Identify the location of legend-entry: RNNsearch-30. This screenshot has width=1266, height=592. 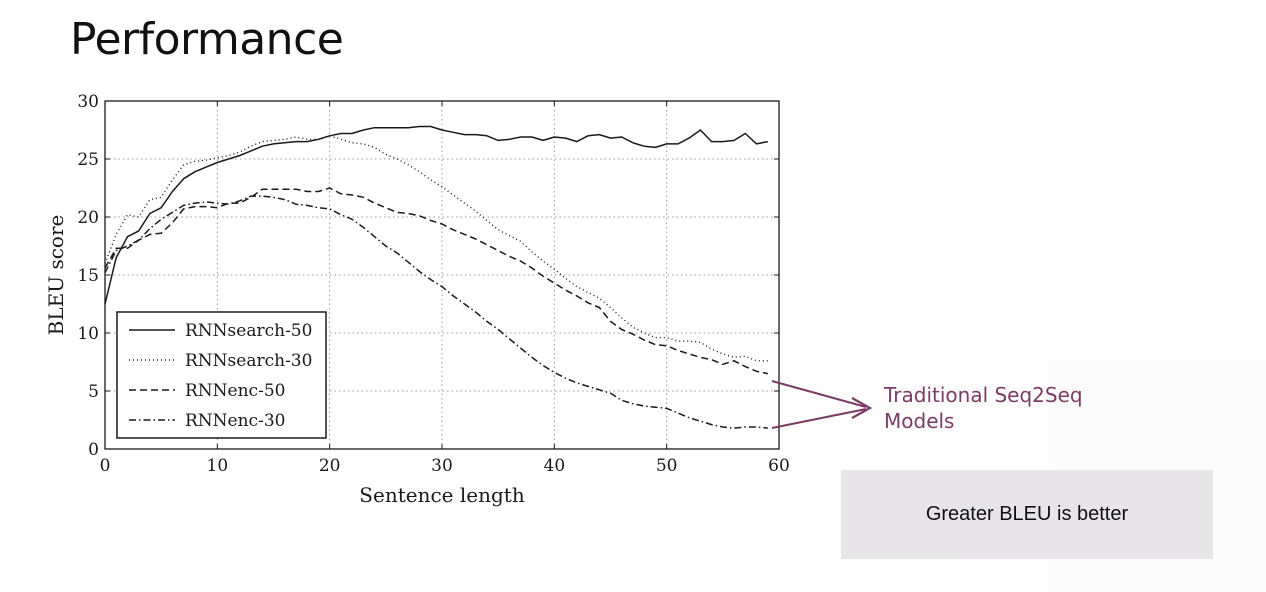
(248, 361).